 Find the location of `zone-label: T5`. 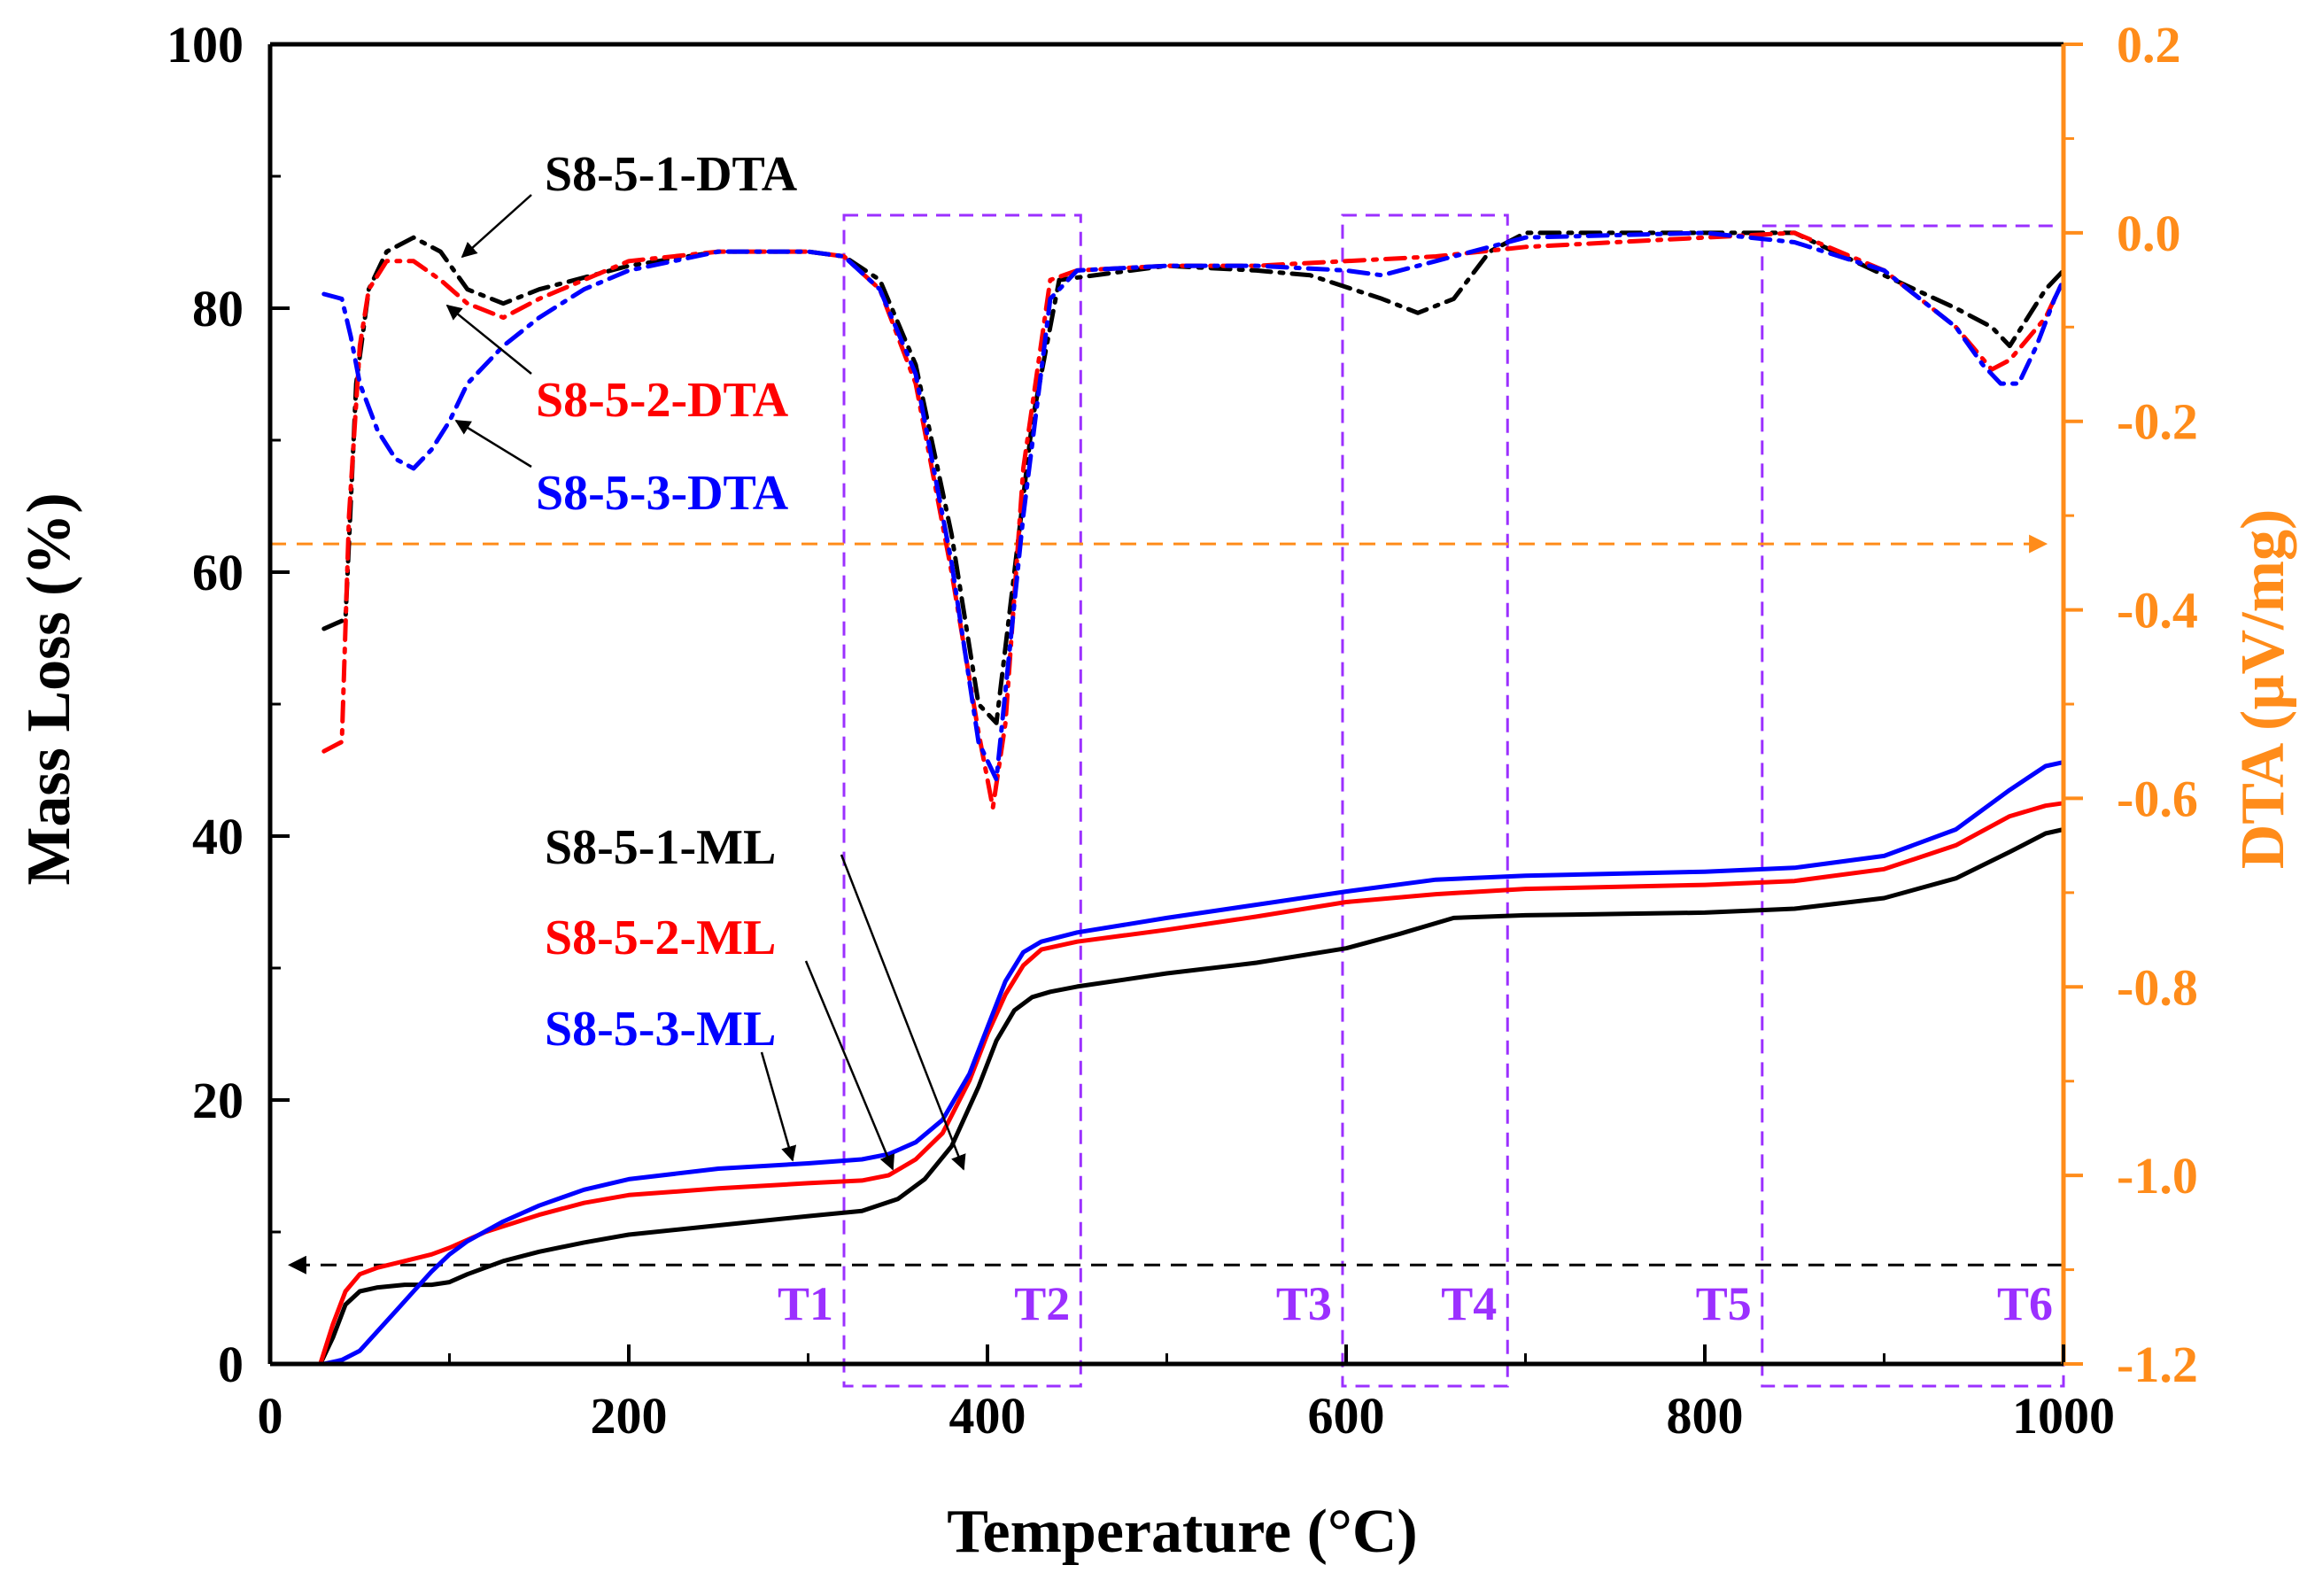

zone-label: T5 is located at coordinates (1724, 1303).